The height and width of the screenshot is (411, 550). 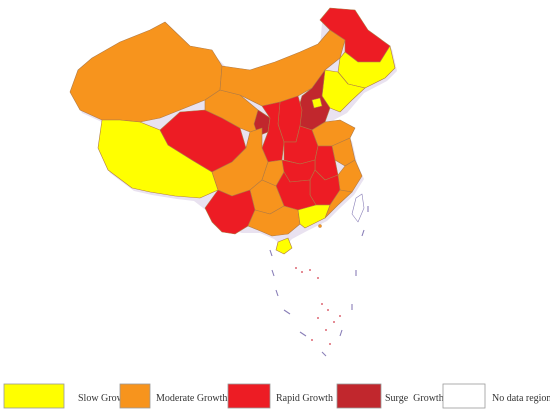 What do you see at coordinates (414, 398) in the screenshot?
I see `legend-label-surge: Surge Growth` at bounding box center [414, 398].